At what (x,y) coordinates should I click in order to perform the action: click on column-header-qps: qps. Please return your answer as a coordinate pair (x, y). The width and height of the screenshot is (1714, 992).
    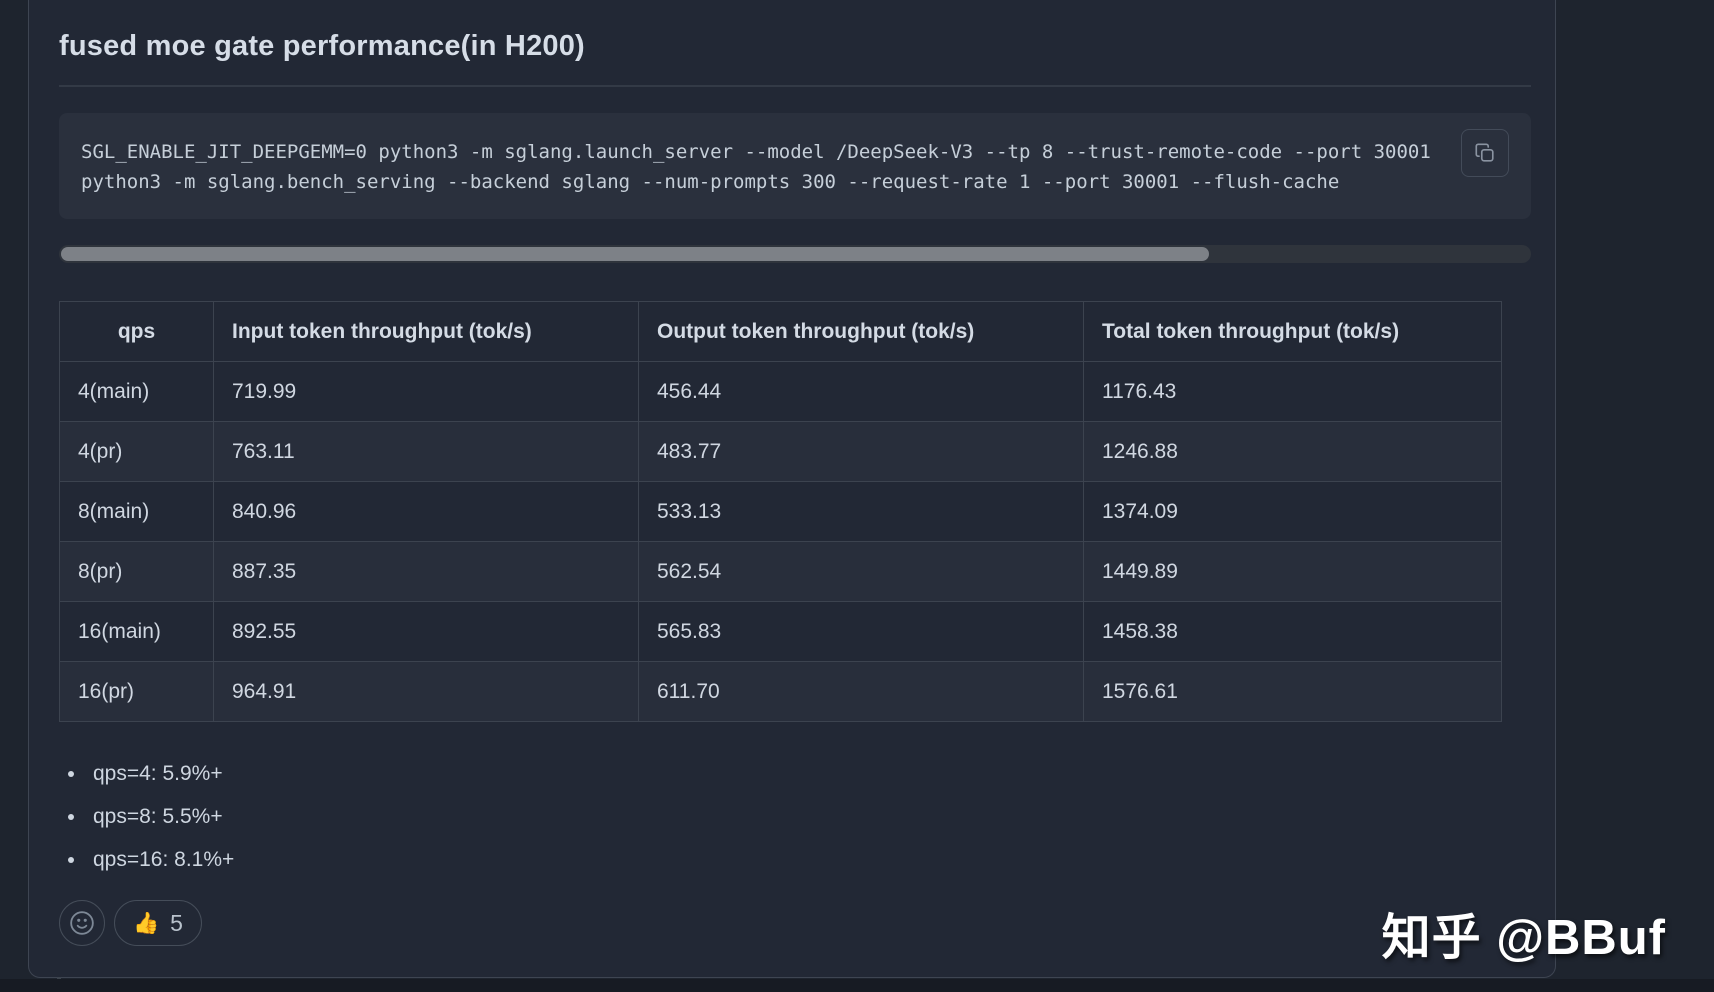
    Looking at the image, I should click on (136, 331).